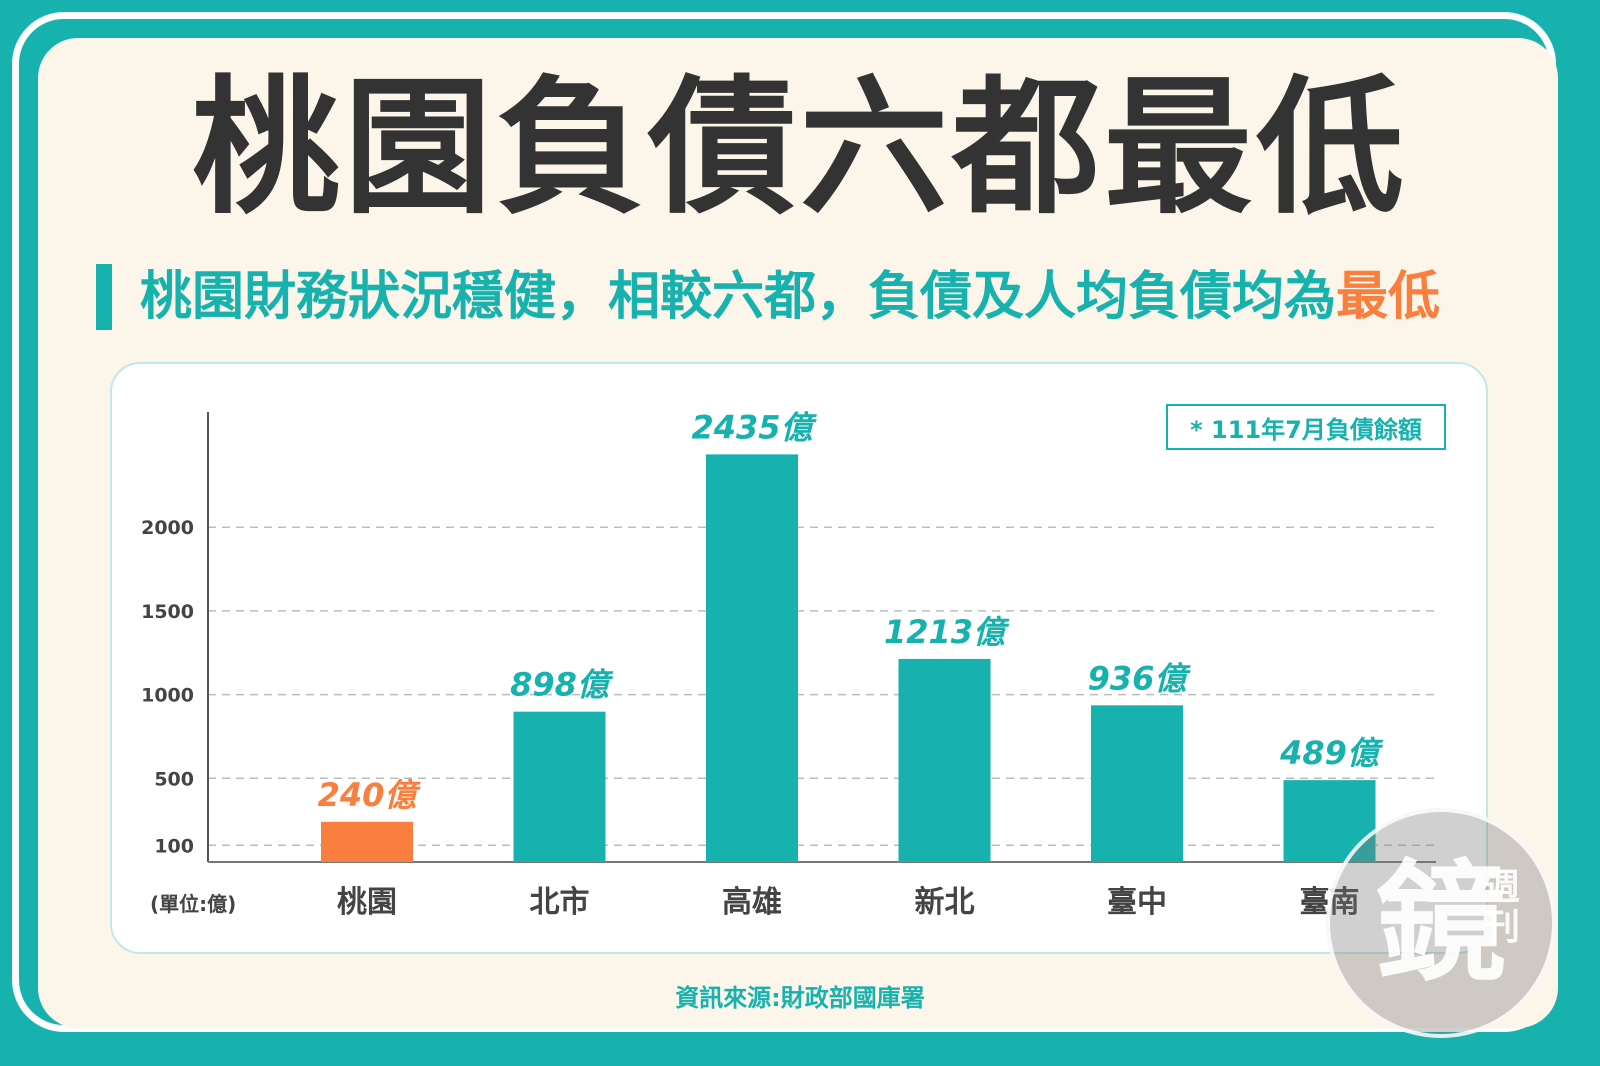 This screenshot has height=1066, width=1600. I want to click on x-category-label: 高雄, so click(752, 902).